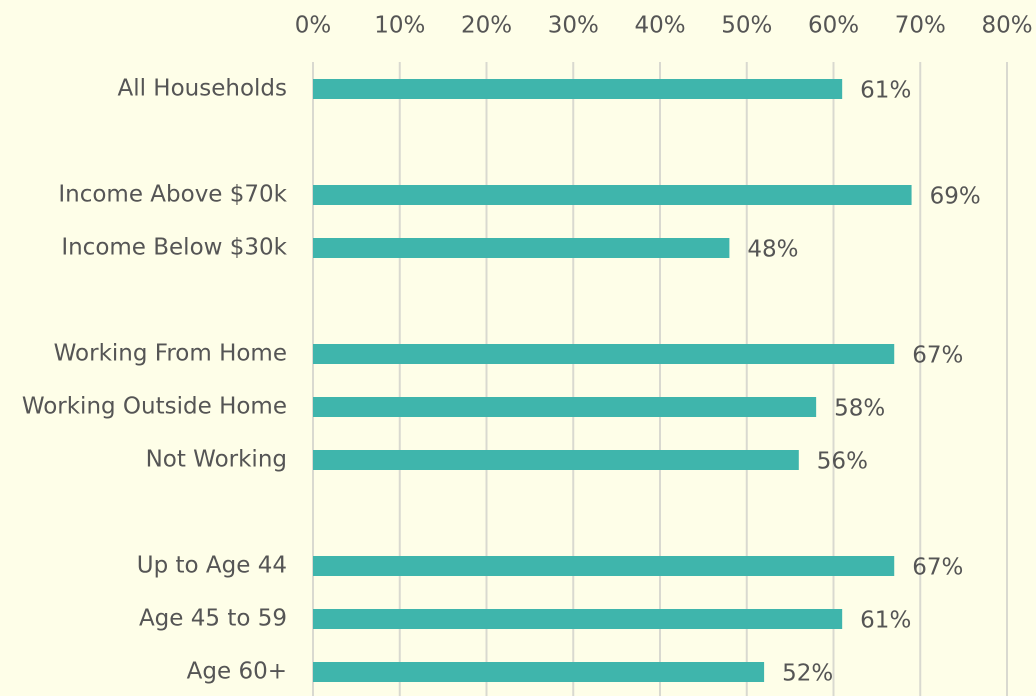  Describe the element at coordinates (920, 26) in the screenshot. I see `x-tick-label: 70%` at that location.